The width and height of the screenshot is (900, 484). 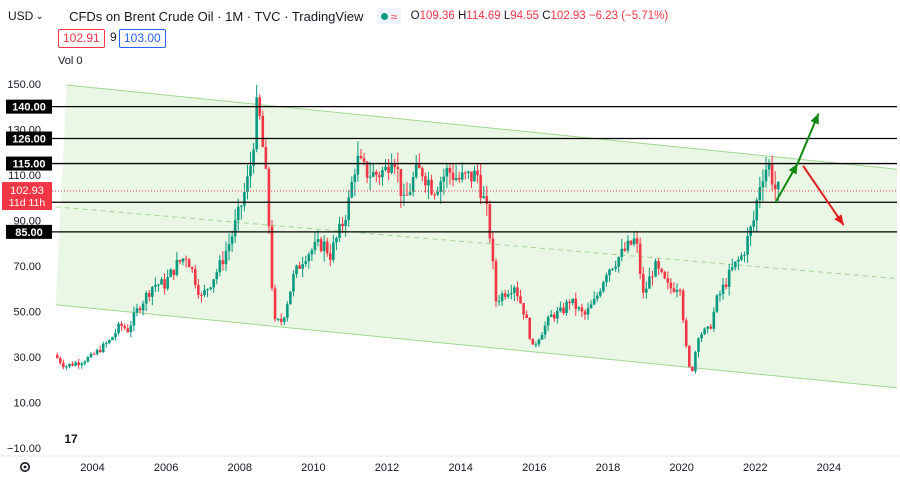 I want to click on status-badge: ≈, so click(x=389, y=16).